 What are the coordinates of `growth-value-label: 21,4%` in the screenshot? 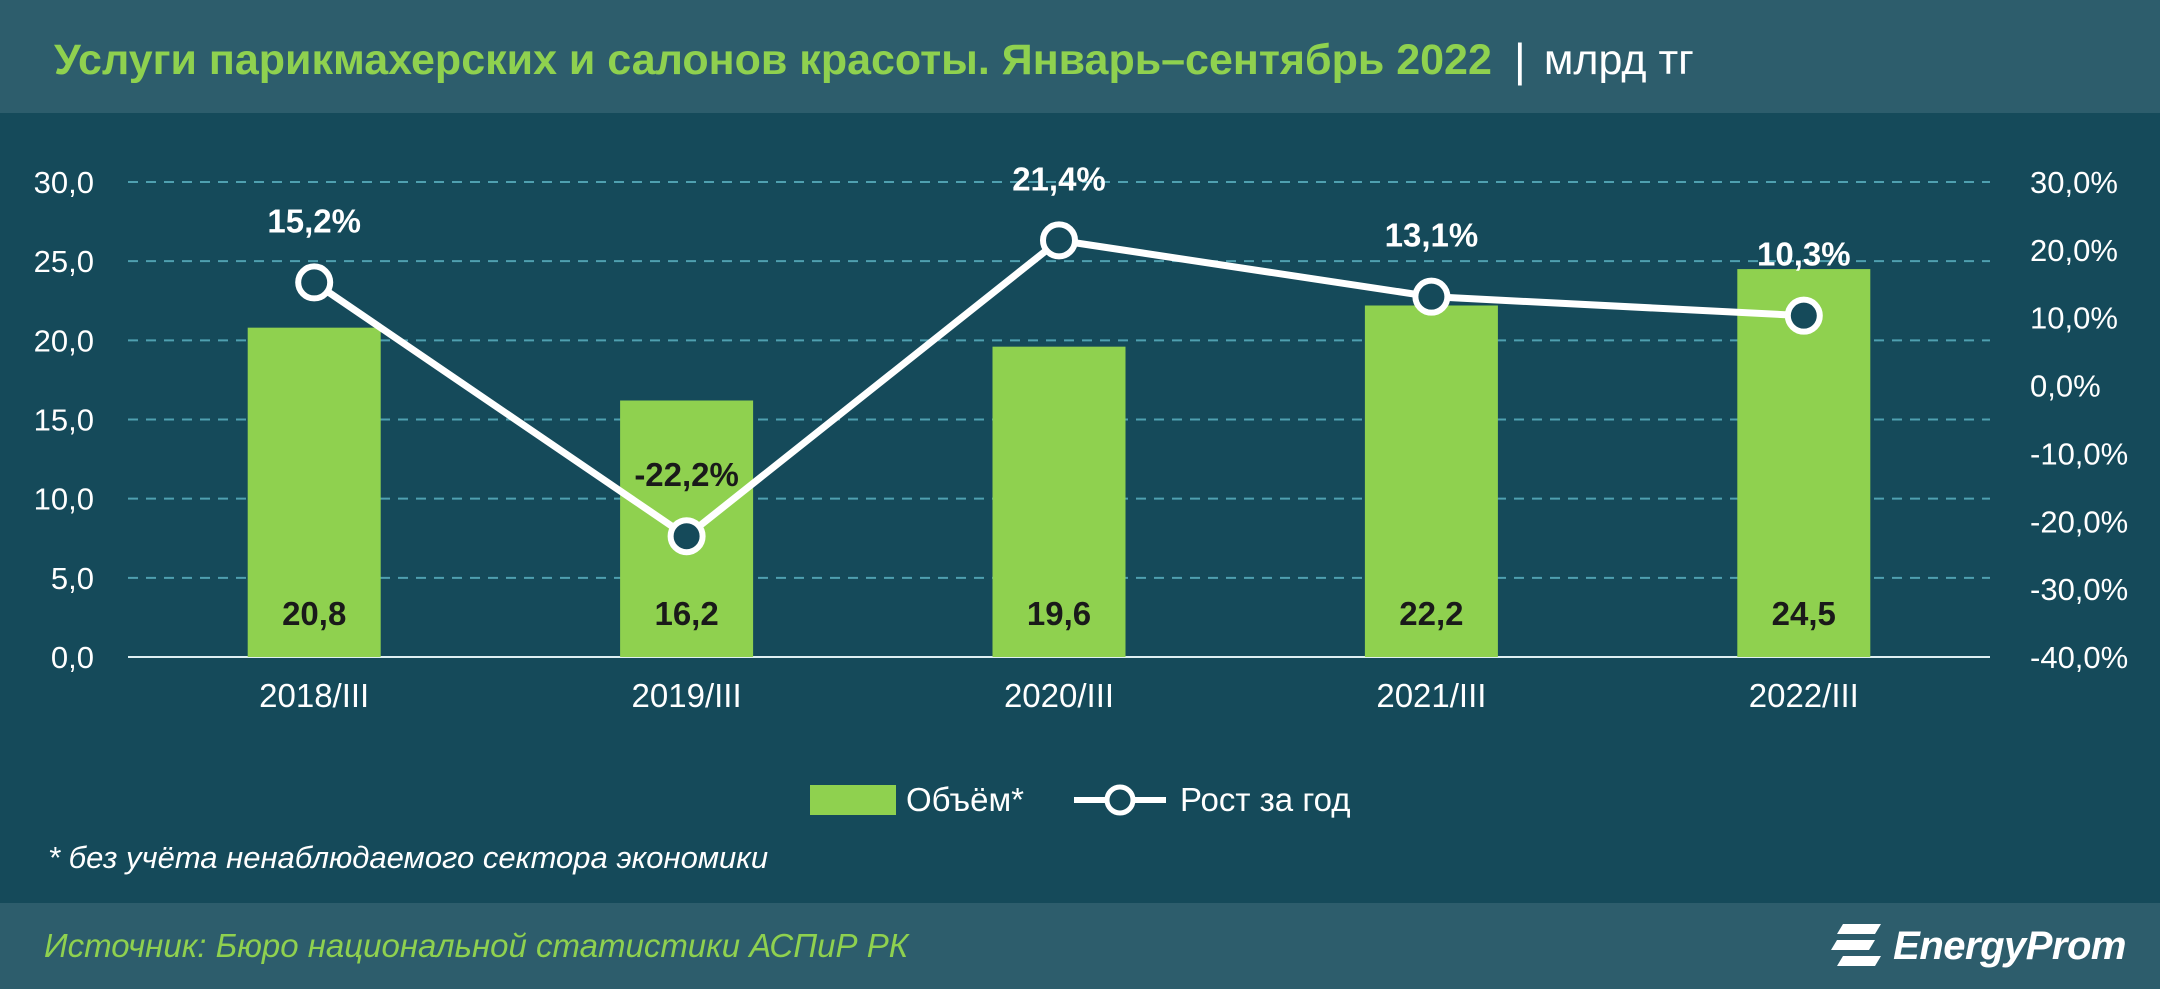 It's located at (1059, 178).